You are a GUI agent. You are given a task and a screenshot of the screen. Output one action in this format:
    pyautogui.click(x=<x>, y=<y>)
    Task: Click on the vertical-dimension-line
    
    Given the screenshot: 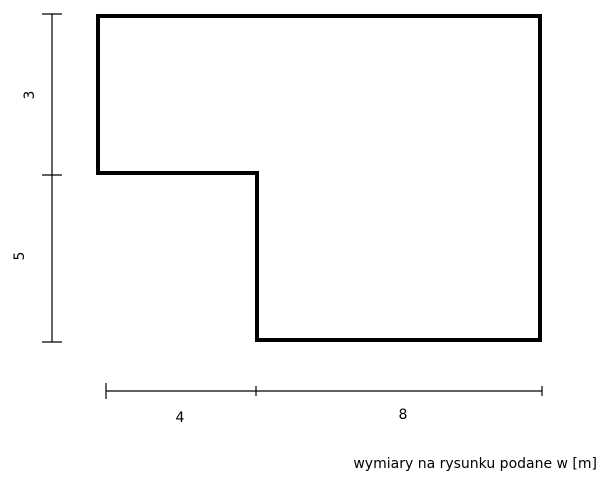 What is the action you would take?
    pyautogui.click(x=52, y=178)
    